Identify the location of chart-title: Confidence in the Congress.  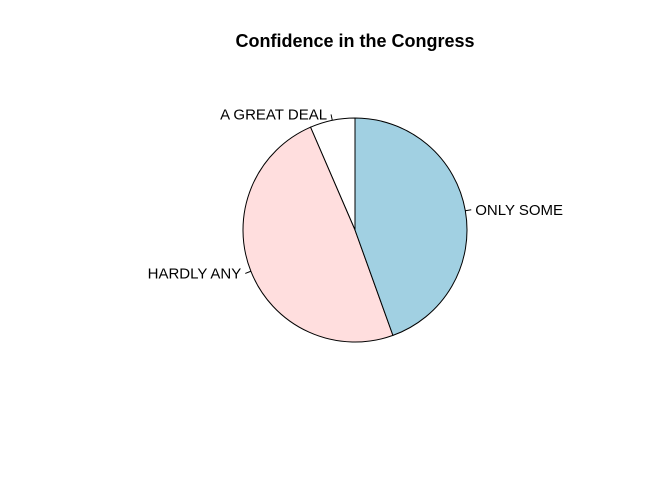
(354, 41).